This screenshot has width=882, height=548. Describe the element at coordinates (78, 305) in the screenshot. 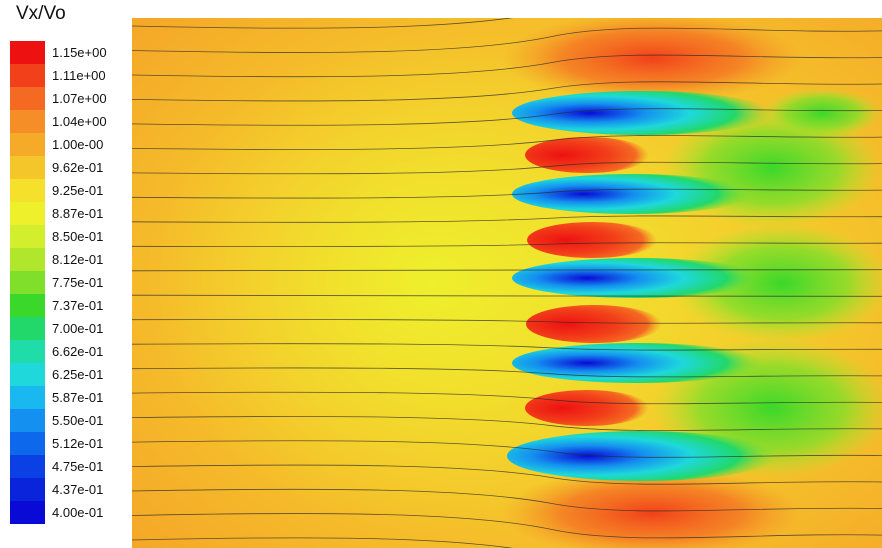

I see `colorbar-tick-label: 7.37e-01` at that location.